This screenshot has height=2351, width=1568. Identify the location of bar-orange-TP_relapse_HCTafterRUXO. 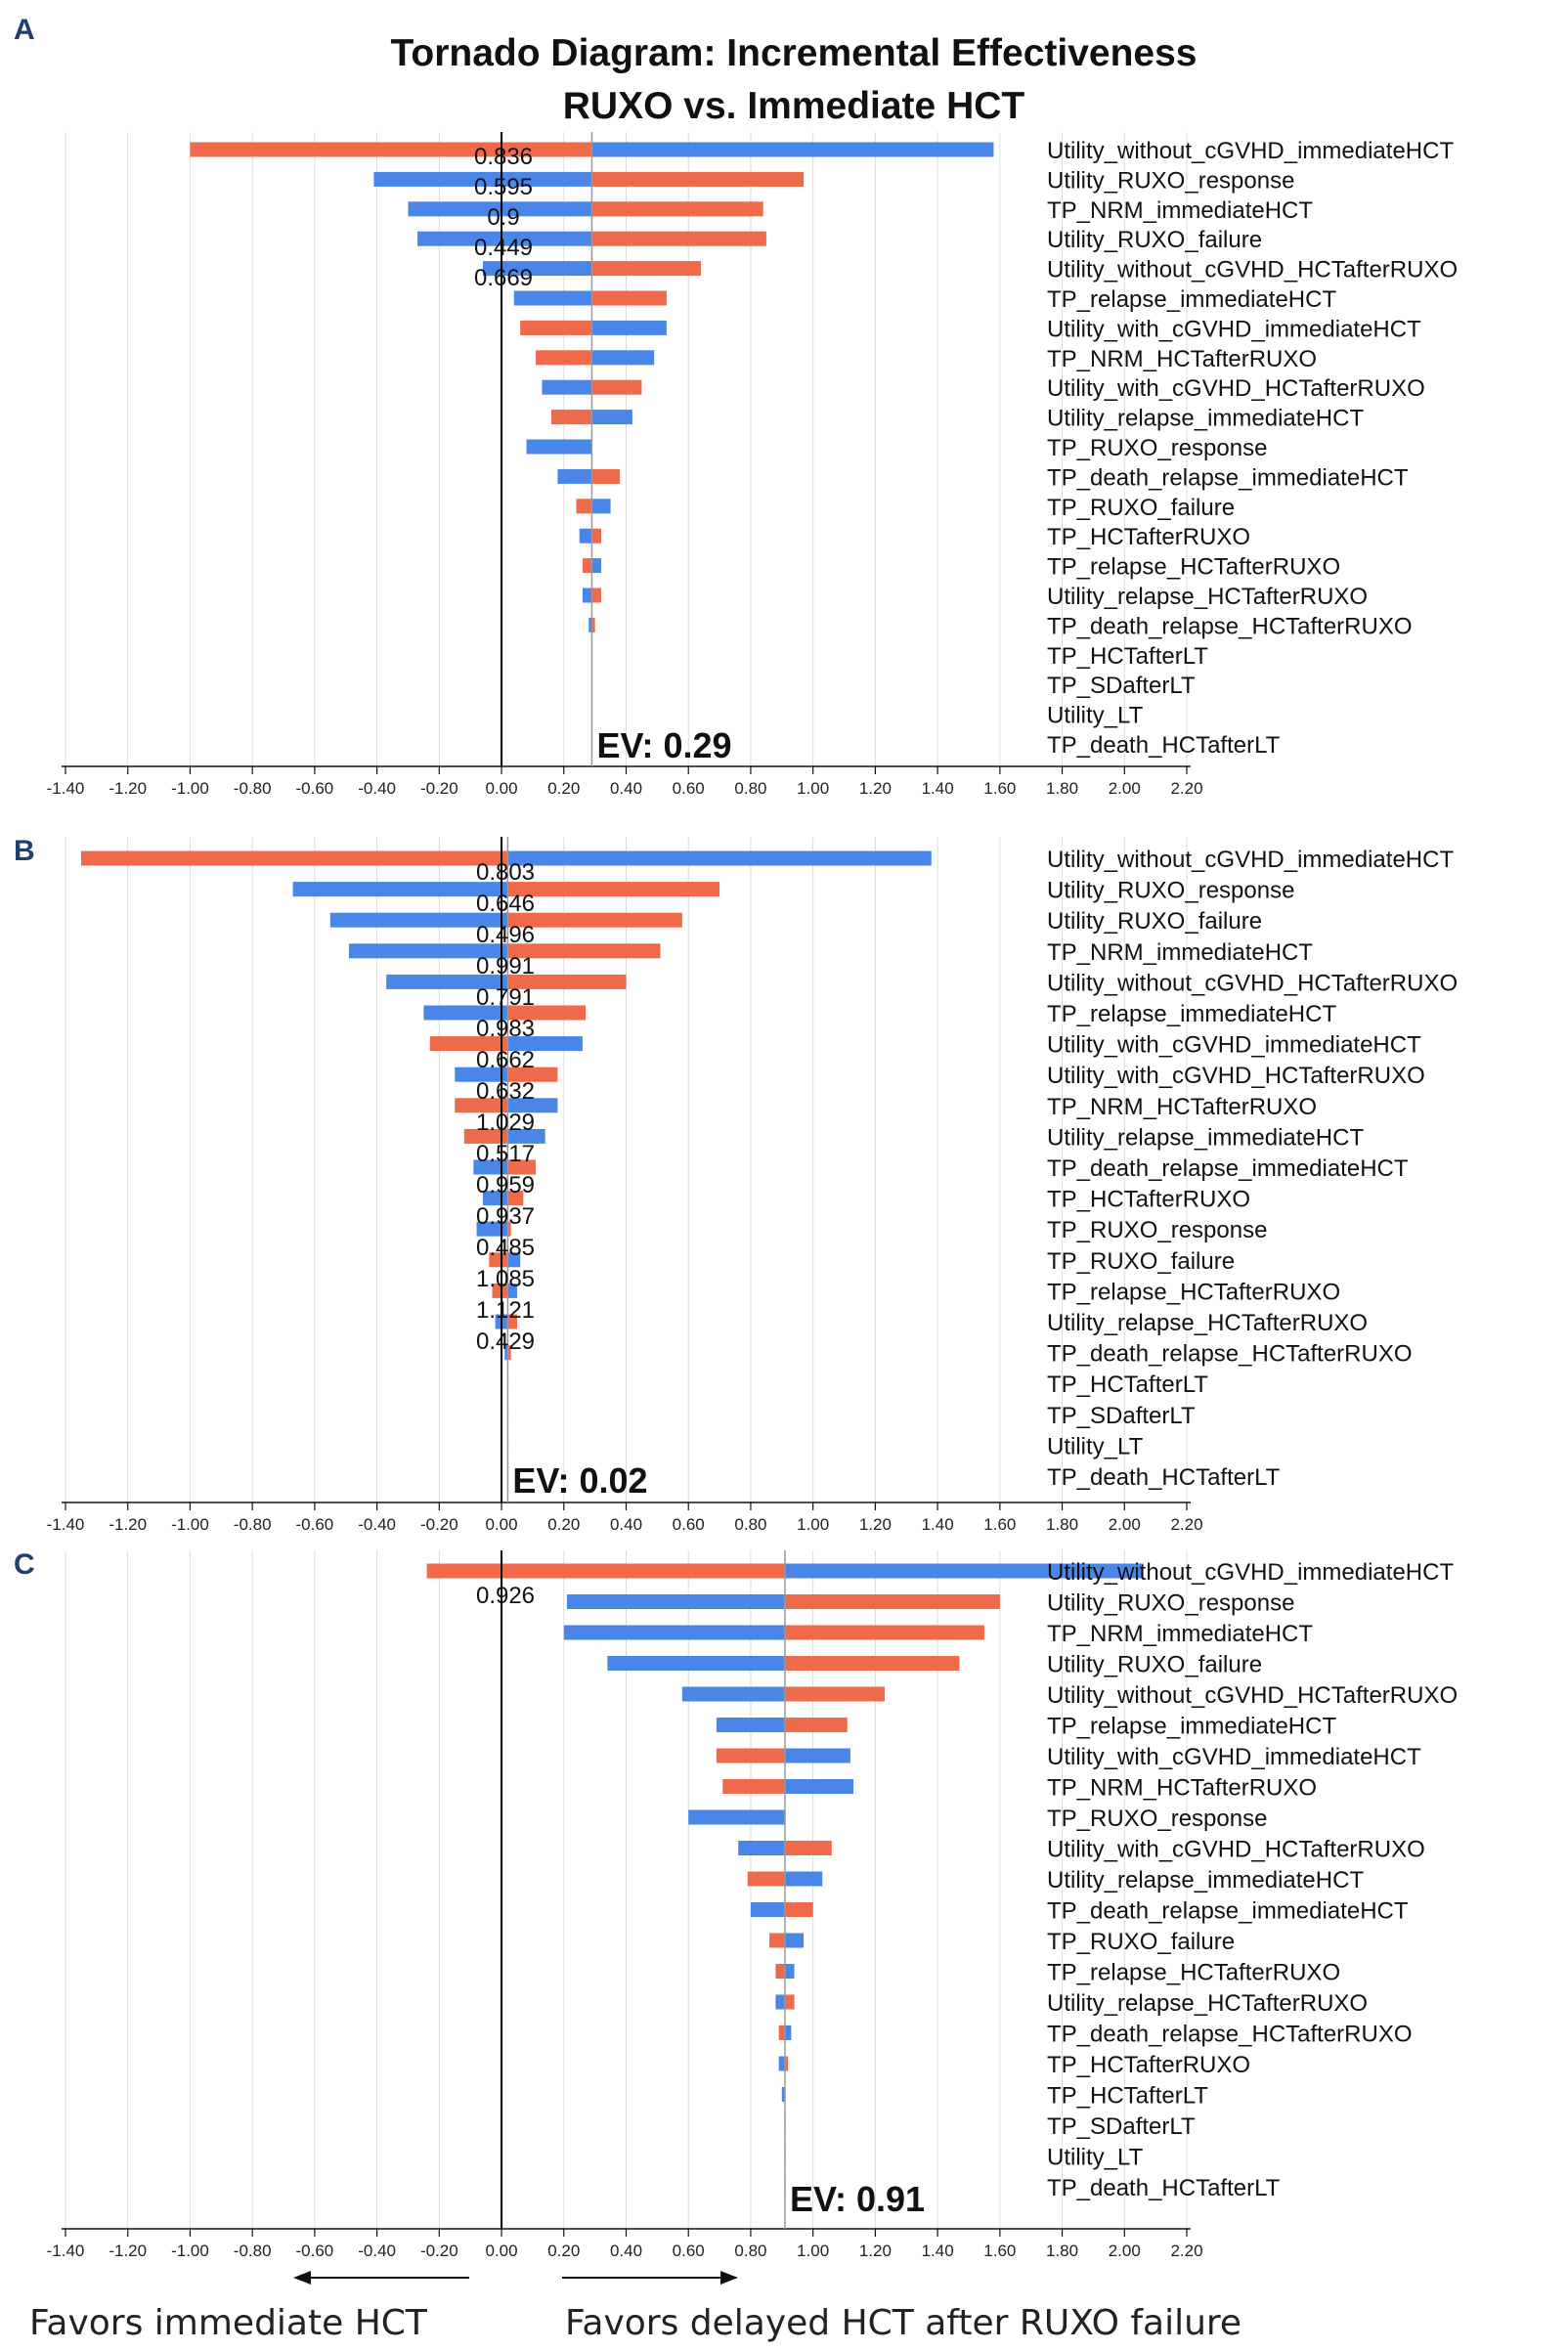
(500, 1290).